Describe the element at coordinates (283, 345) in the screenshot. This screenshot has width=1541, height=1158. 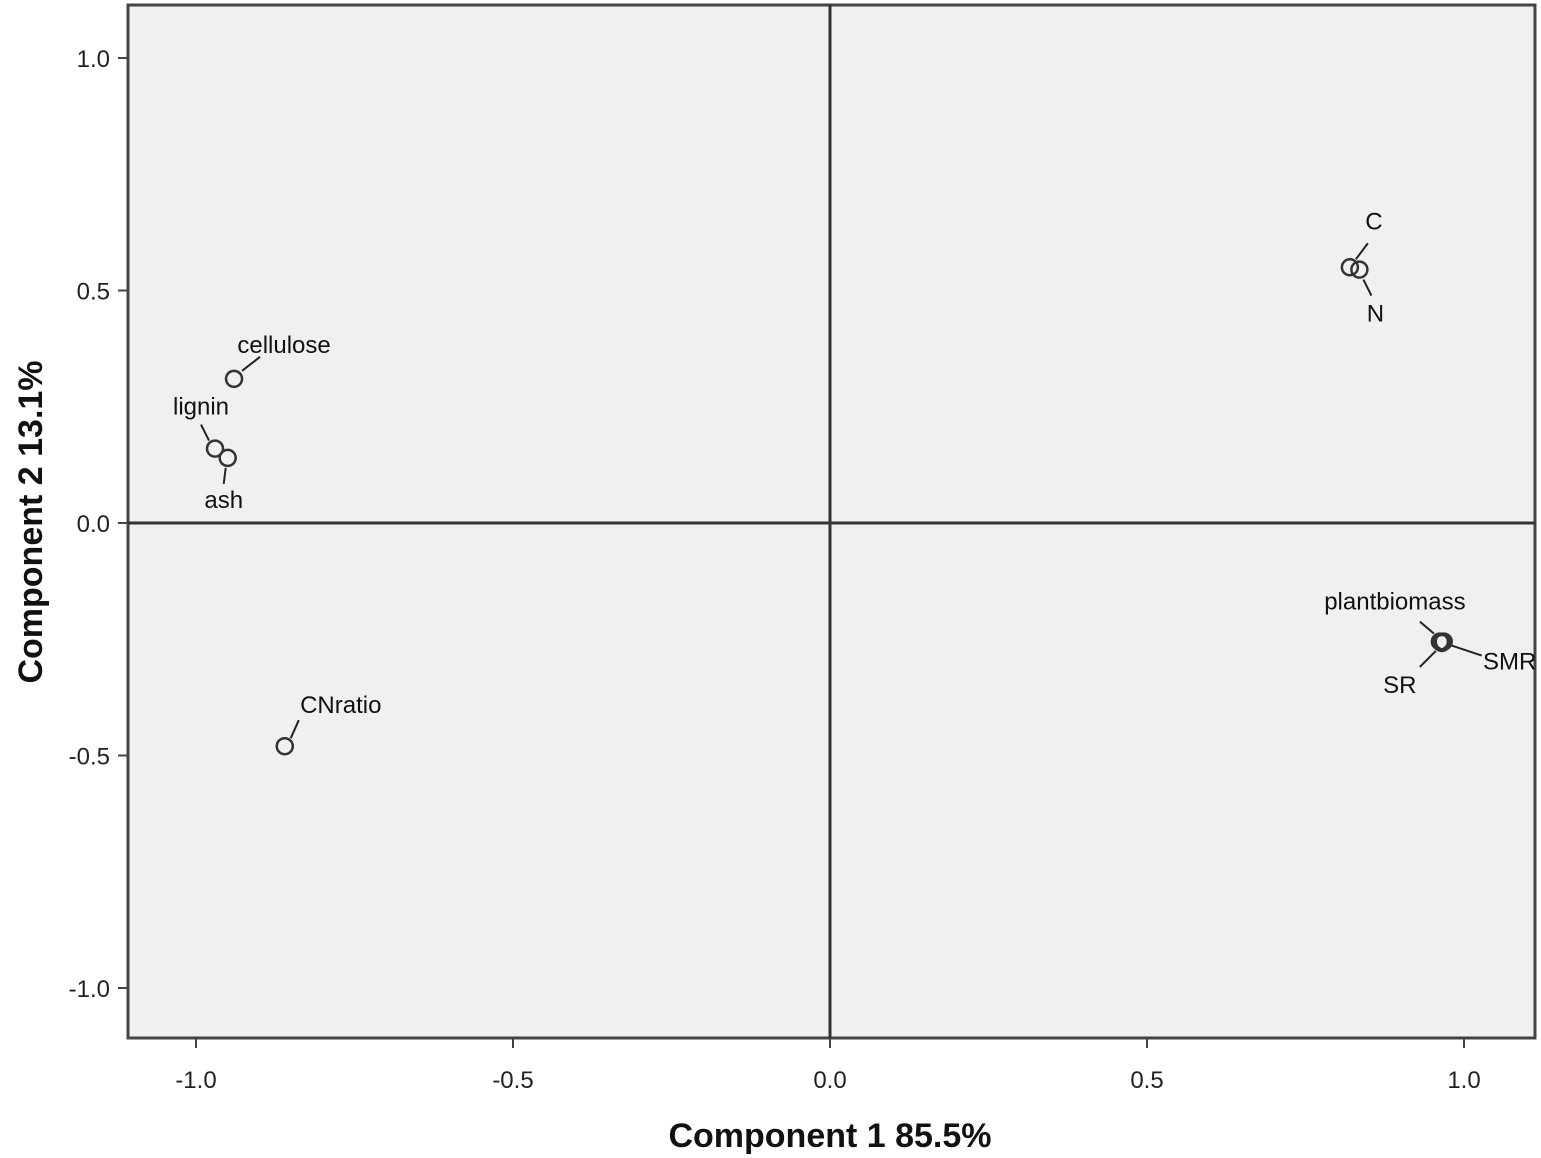
I see `point-label: cellulose` at that location.